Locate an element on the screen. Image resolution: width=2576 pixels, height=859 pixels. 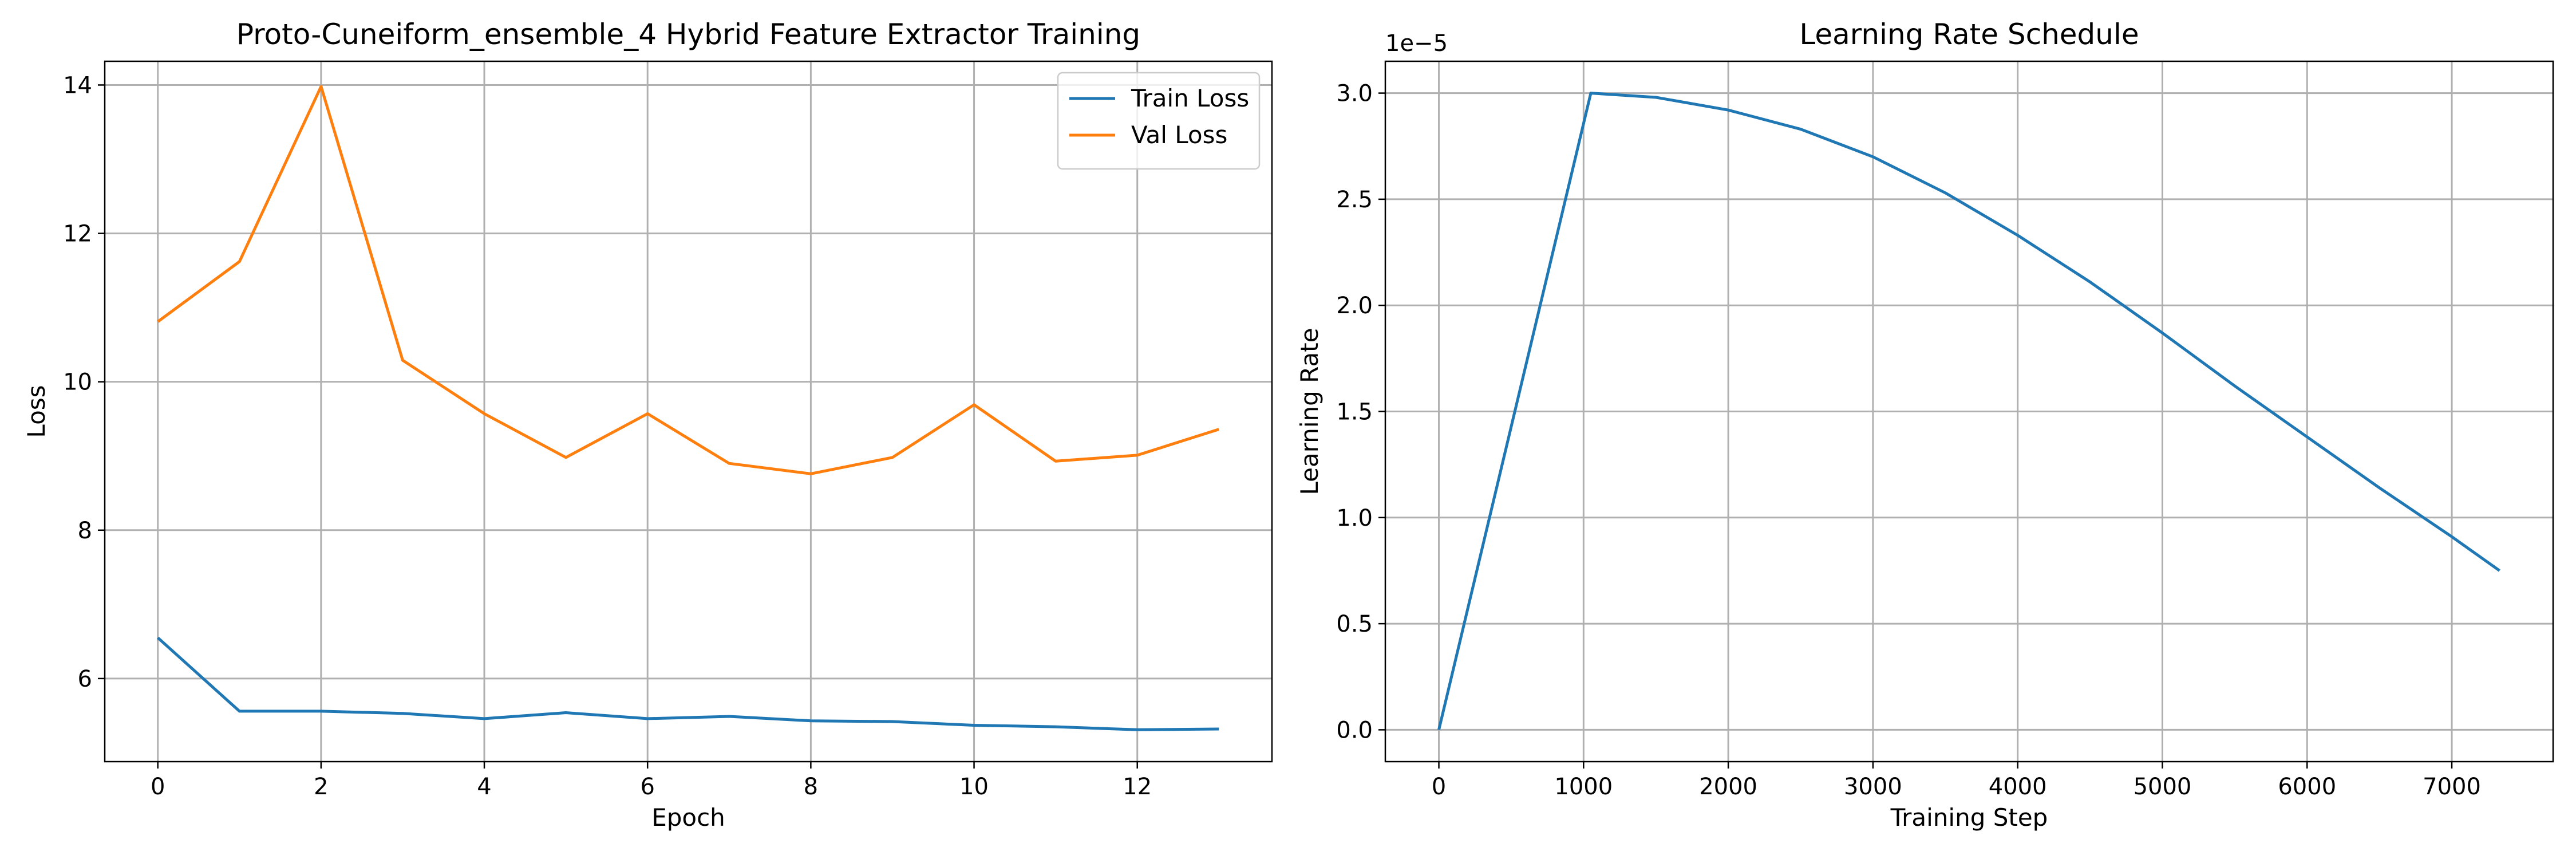
x-tick-label: 1000 is located at coordinates (1583, 787).